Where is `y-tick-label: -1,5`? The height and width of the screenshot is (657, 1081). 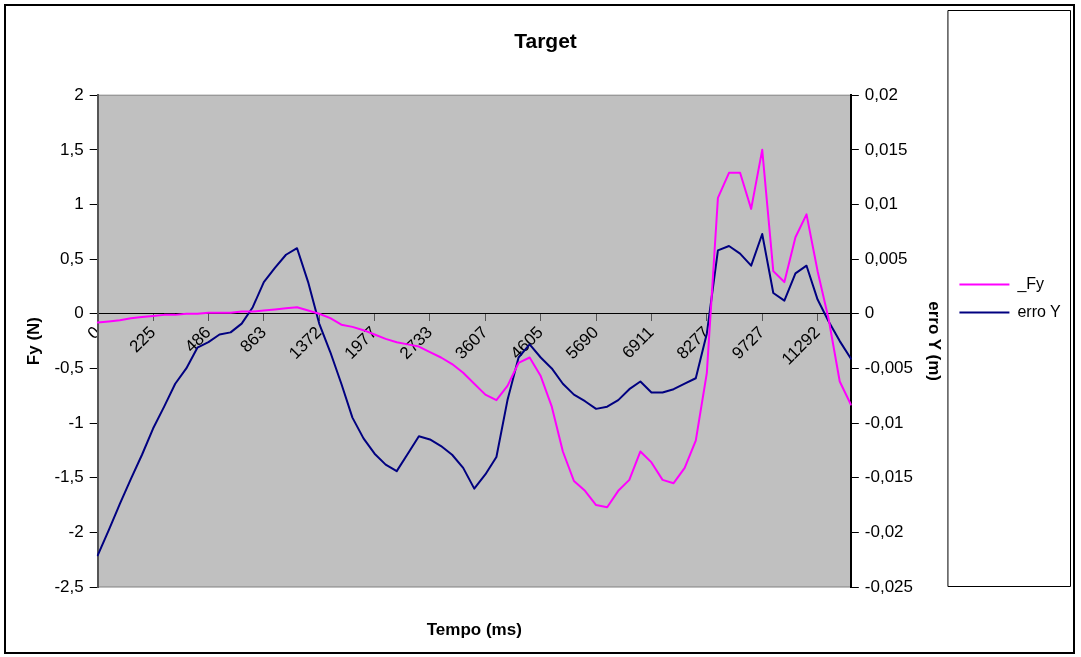
y-tick-label: -1,5 is located at coordinates (69, 477).